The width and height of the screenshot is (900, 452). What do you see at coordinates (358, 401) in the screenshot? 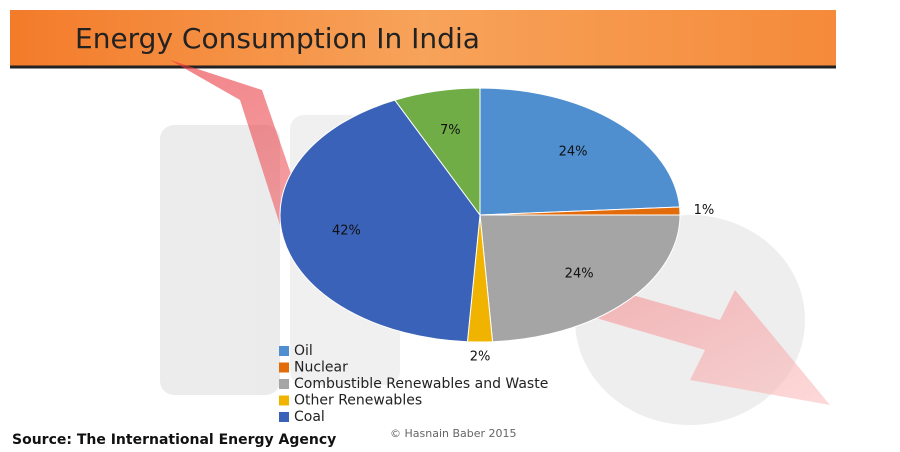
I see `legend-label: Other Renewables` at bounding box center [358, 401].